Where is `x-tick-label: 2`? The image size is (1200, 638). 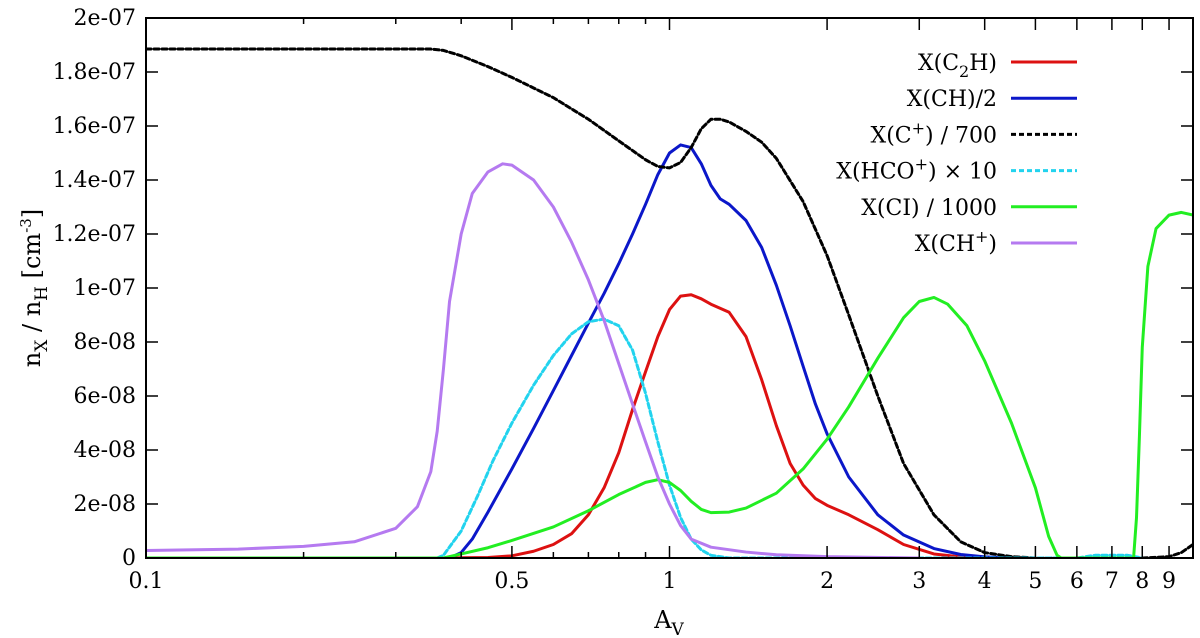 x-tick-label: 2 is located at coordinates (827, 581).